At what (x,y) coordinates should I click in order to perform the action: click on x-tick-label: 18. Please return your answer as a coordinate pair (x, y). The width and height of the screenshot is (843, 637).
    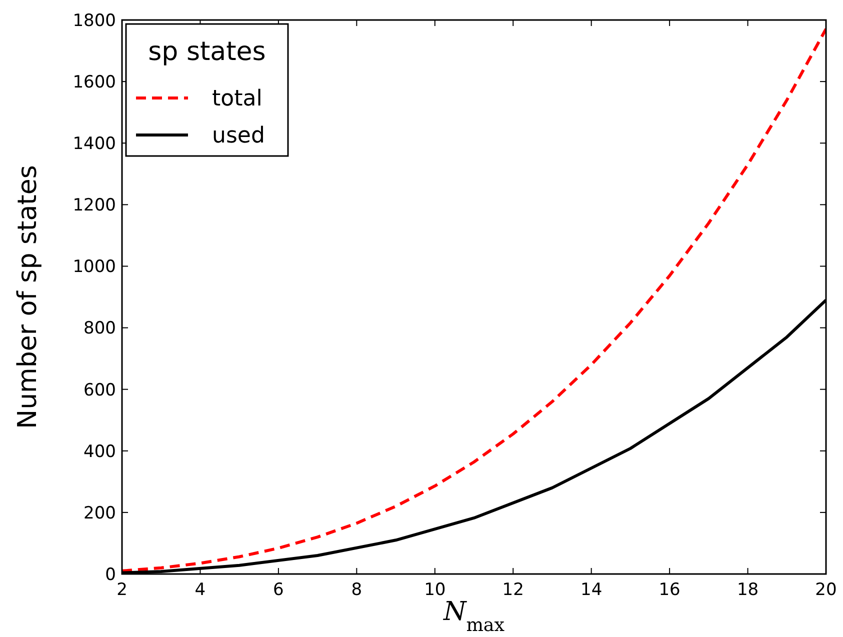
    Looking at the image, I should click on (747, 590).